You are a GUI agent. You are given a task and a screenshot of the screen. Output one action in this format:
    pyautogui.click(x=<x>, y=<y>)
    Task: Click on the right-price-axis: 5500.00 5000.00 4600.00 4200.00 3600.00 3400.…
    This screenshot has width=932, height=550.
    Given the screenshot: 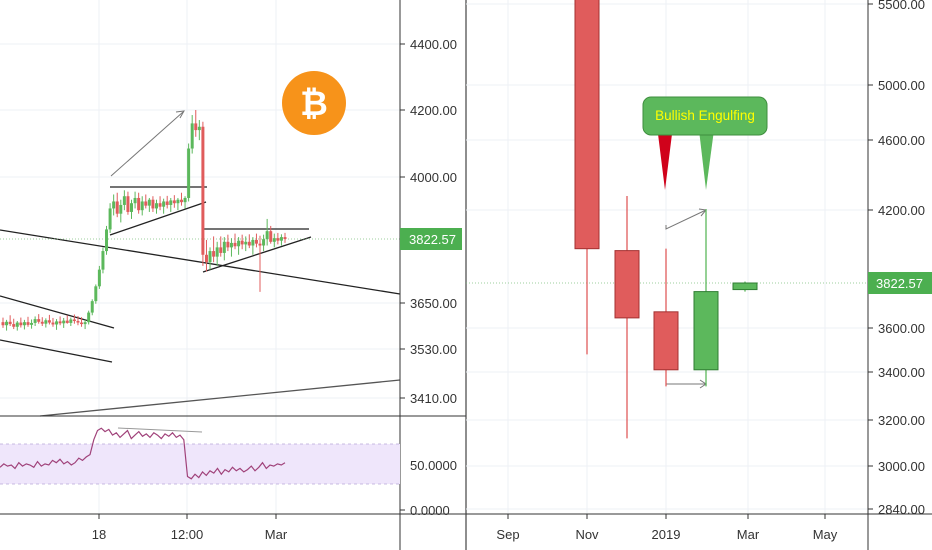 What is the action you would take?
    pyautogui.click(x=896, y=258)
    